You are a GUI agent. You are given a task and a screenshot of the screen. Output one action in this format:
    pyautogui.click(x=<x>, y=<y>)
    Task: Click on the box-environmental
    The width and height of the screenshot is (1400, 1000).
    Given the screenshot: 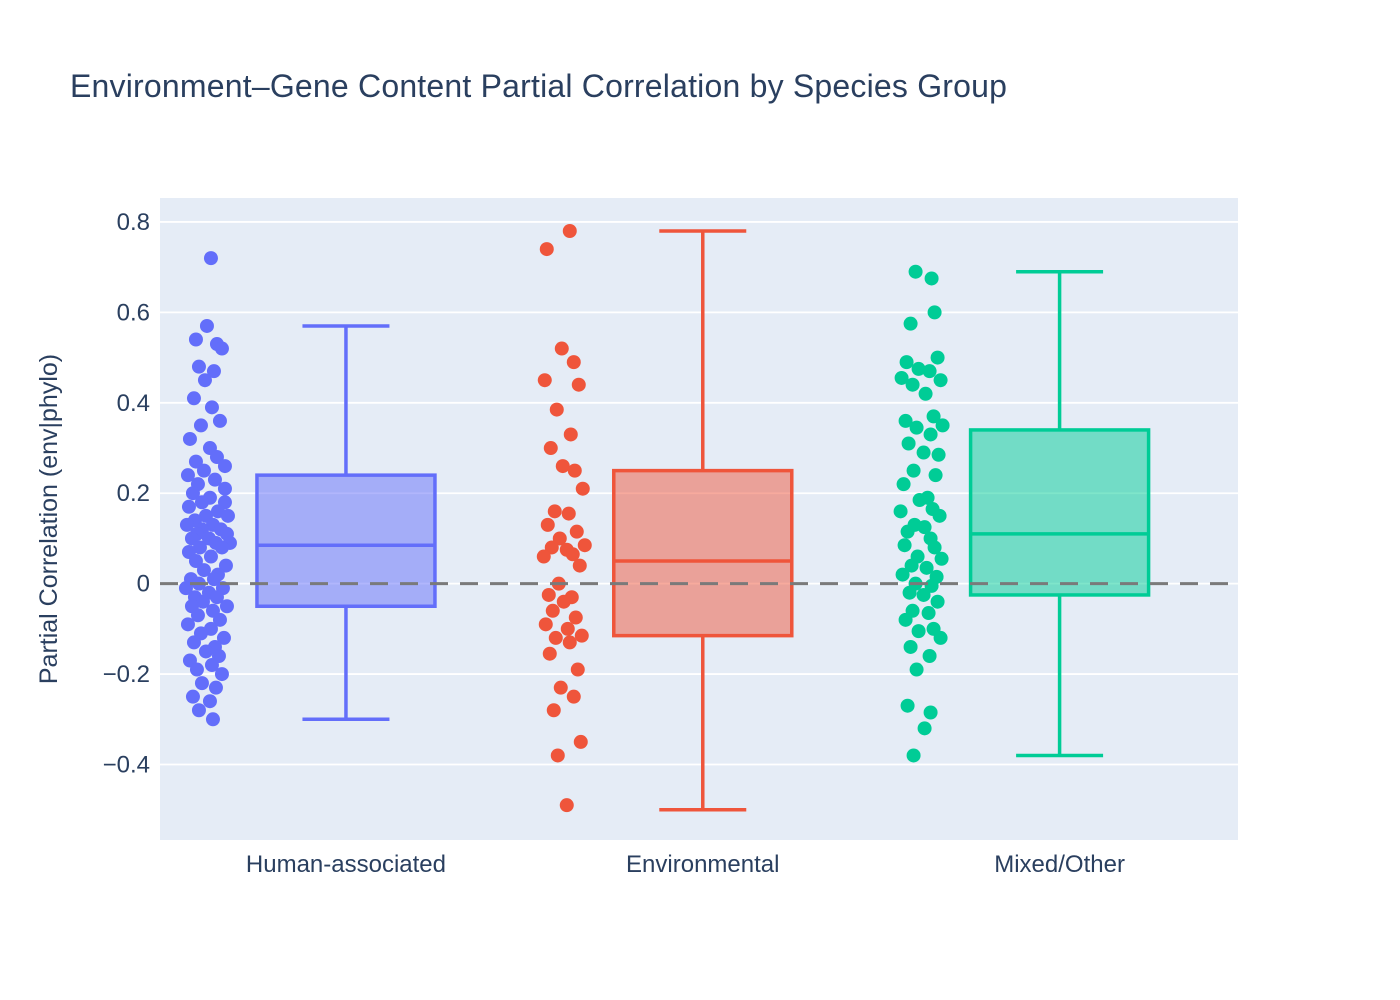 What is the action you would take?
    pyautogui.click(x=703, y=553)
    